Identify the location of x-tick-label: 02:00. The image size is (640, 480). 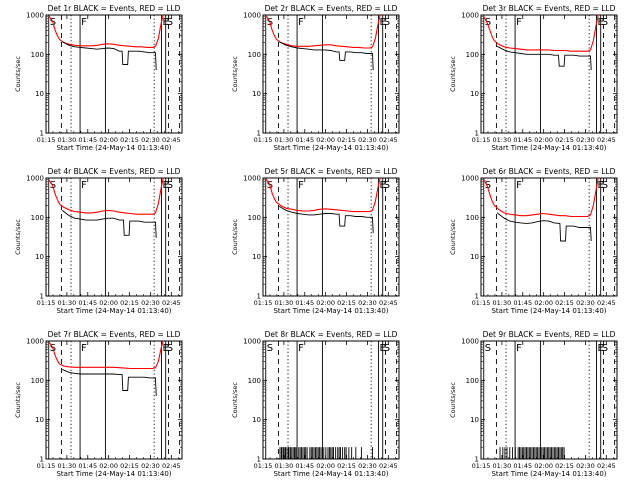
(543, 303).